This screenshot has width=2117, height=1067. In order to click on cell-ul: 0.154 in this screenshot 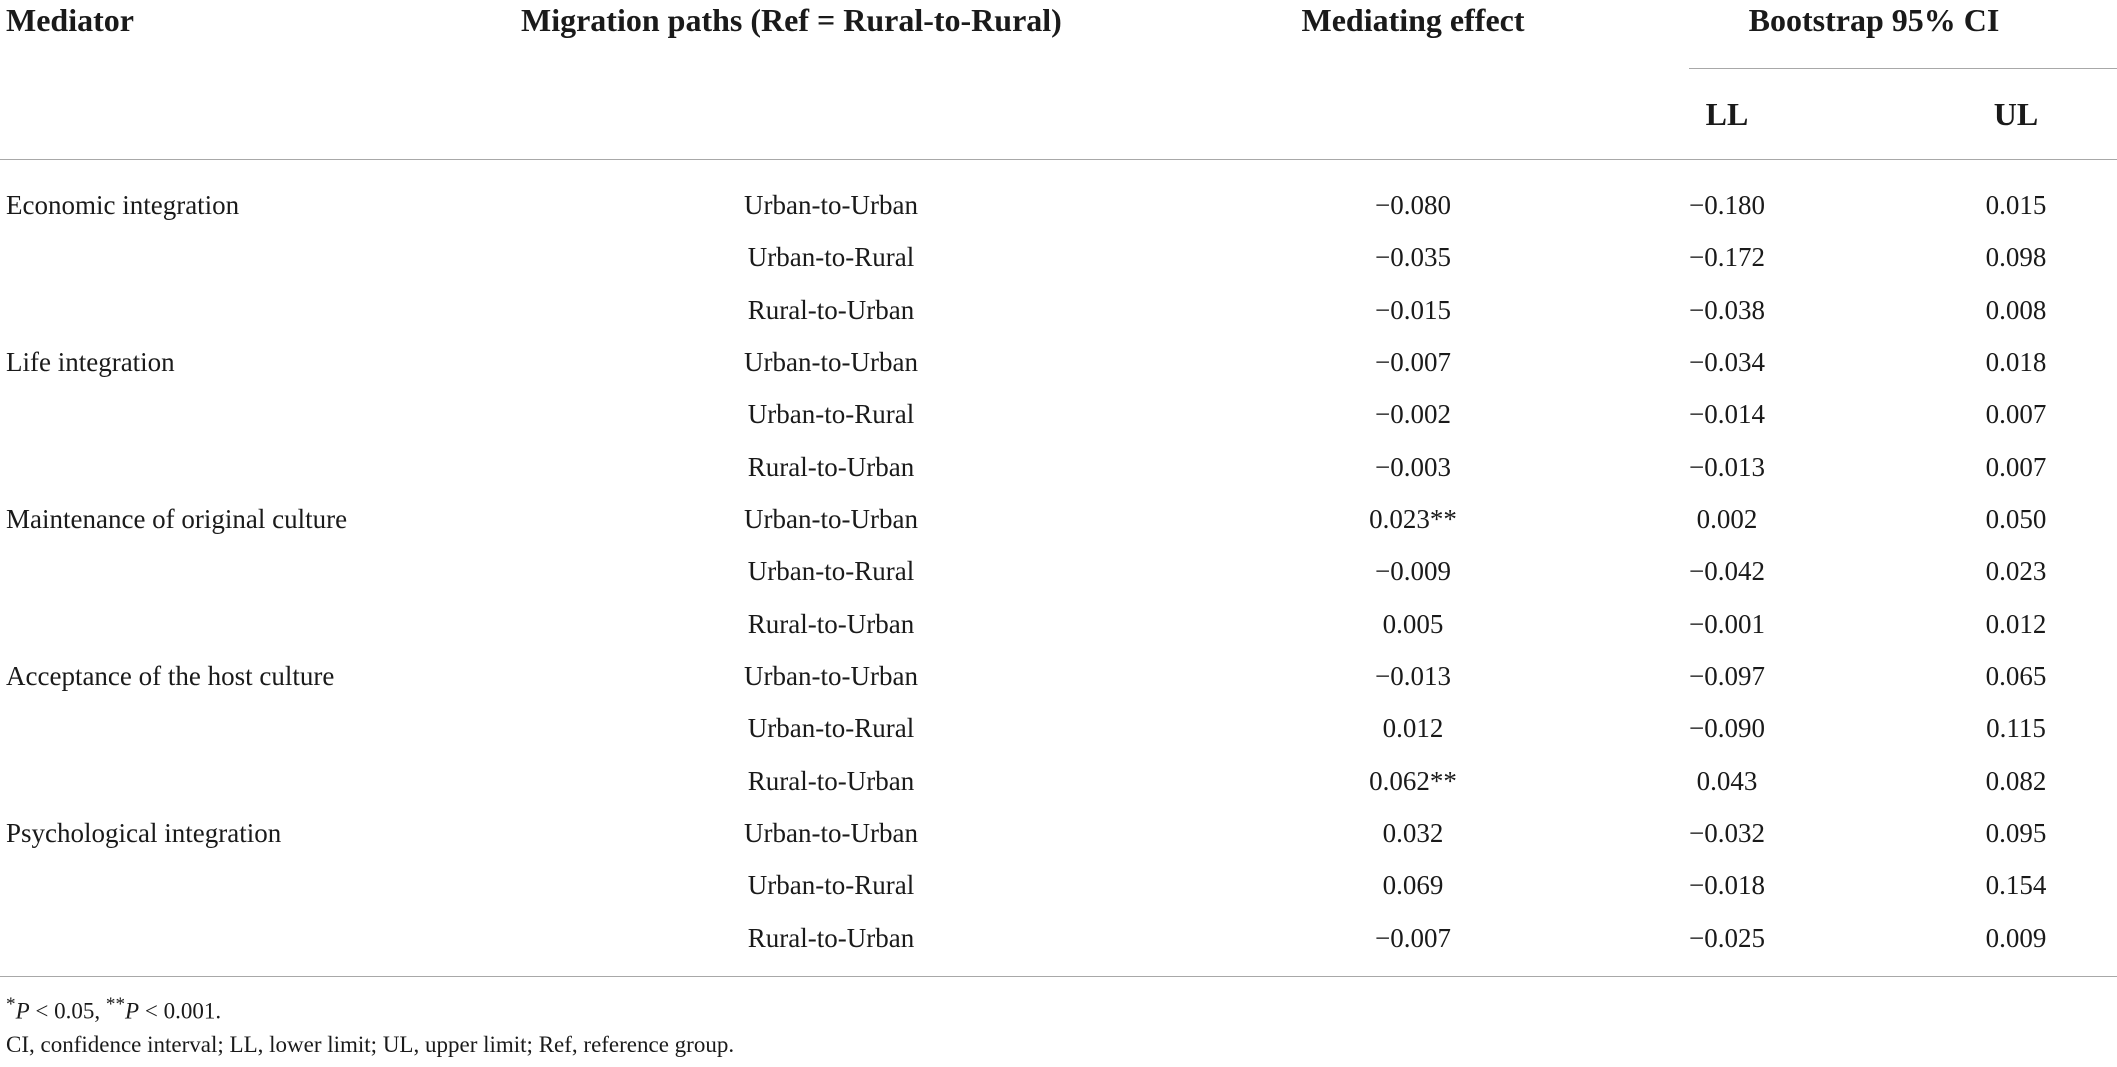, I will do `click(2016, 885)`.